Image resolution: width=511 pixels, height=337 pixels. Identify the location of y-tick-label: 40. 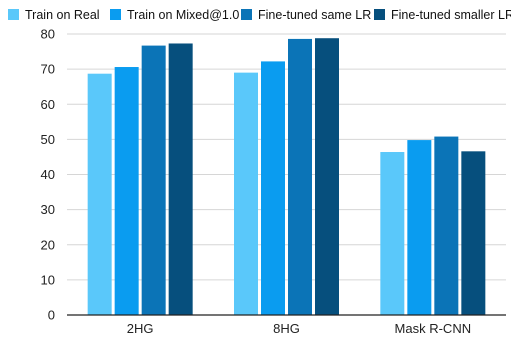
(48, 174).